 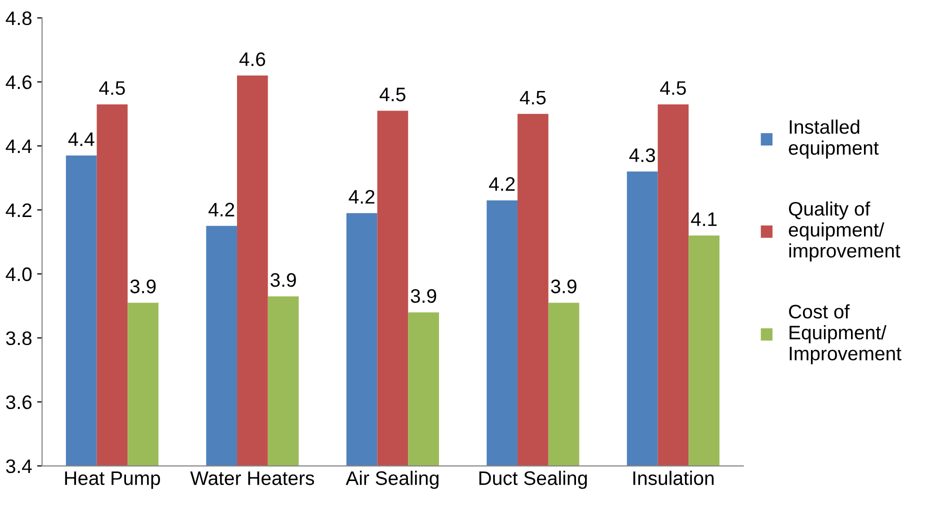 What do you see at coordinates (703, 219) in the screenshot?
I see `data-label: 4.1` at bounding box center [703, 219].